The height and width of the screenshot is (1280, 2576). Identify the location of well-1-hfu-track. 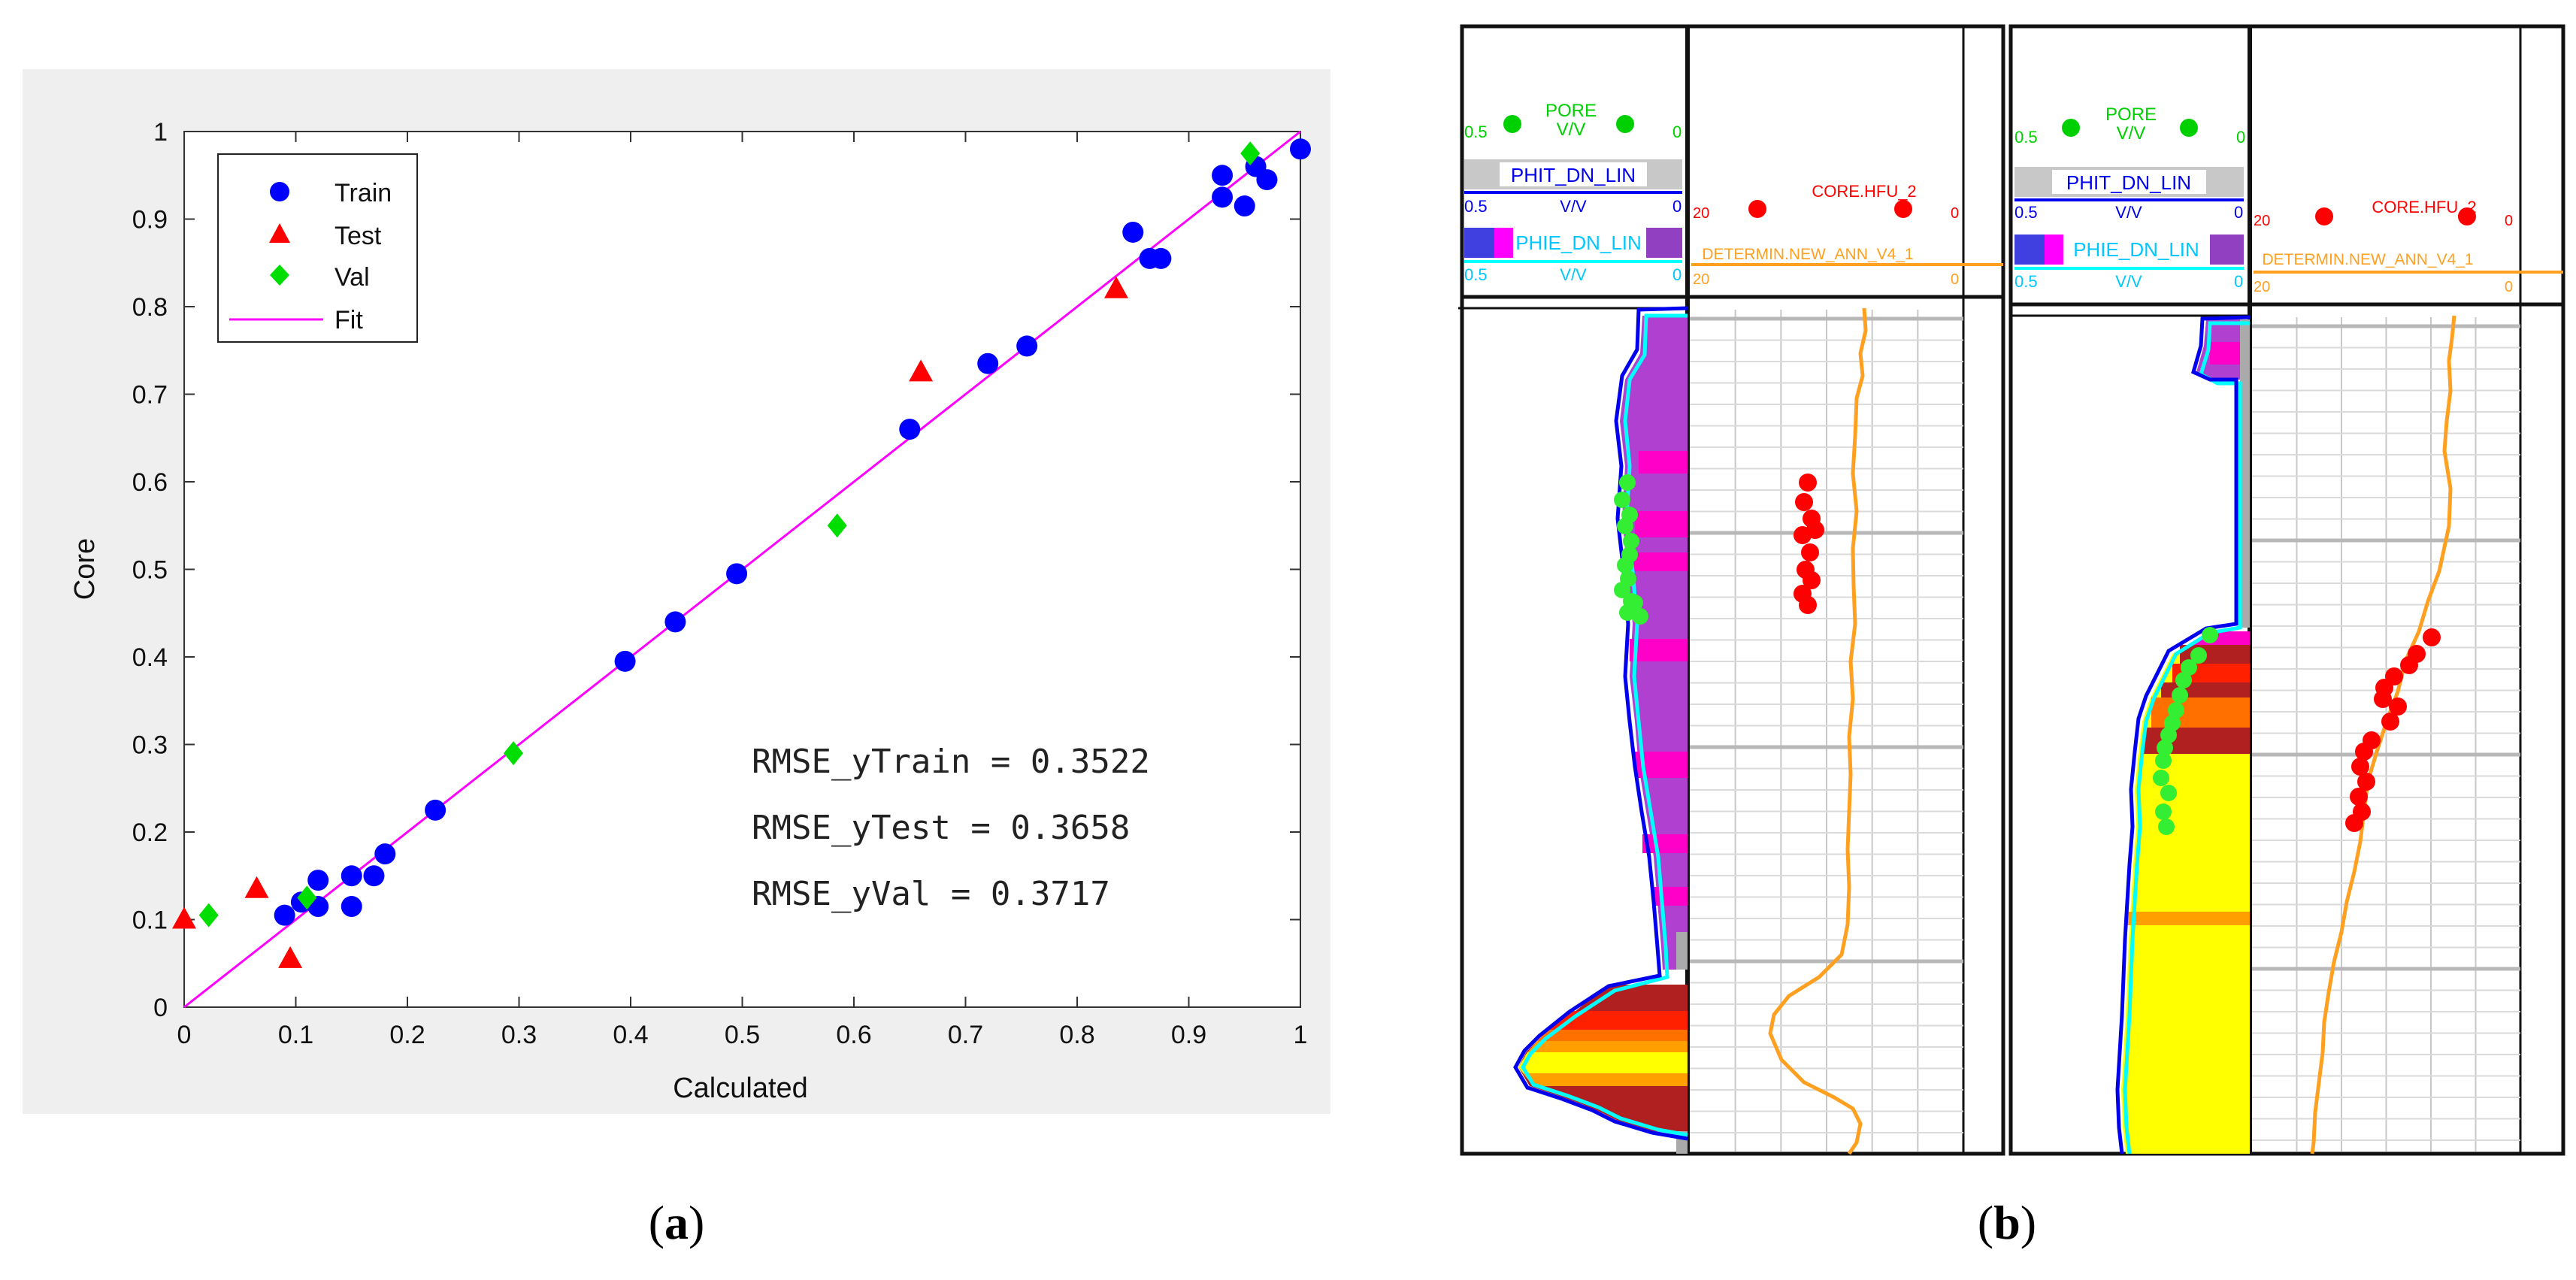
(1826, 731).